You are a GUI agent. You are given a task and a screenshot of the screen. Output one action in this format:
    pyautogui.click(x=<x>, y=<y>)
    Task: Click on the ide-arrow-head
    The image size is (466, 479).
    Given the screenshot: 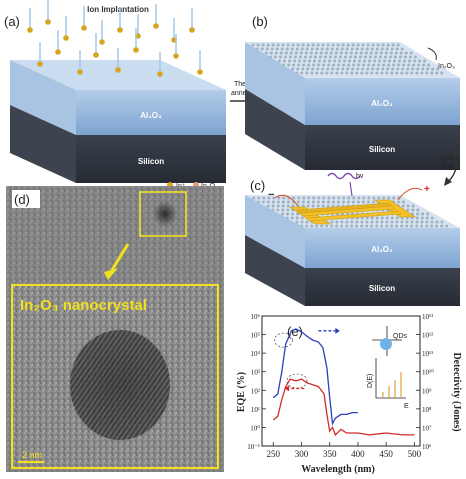 What is the action you would take?
    pyautogui.click(x=448, y=181)
    